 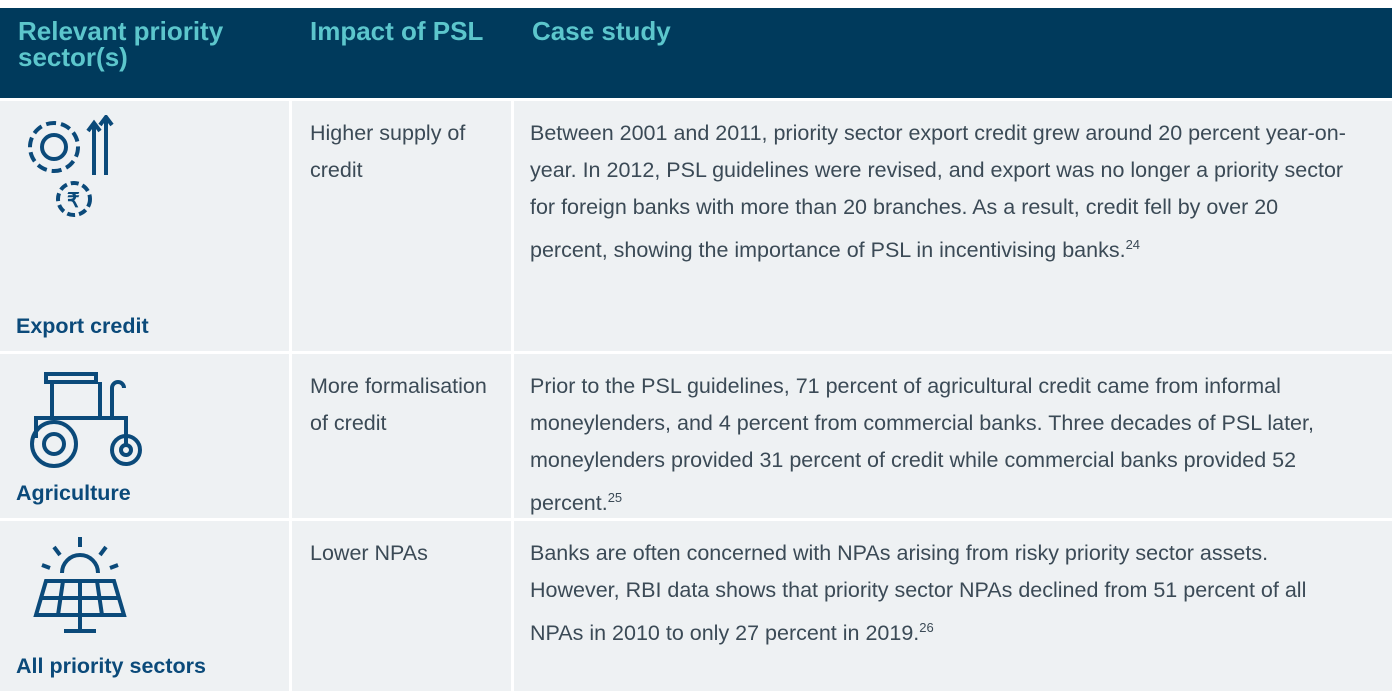 I want to click on footnote-ref: 25, so click(x=615, y=497).